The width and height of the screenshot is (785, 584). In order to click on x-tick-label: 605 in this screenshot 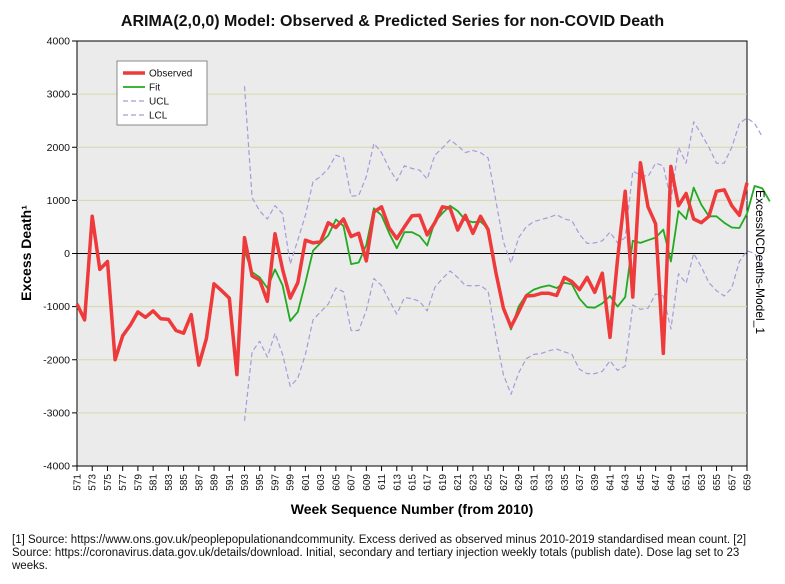, I will do `click(336, 482)`.